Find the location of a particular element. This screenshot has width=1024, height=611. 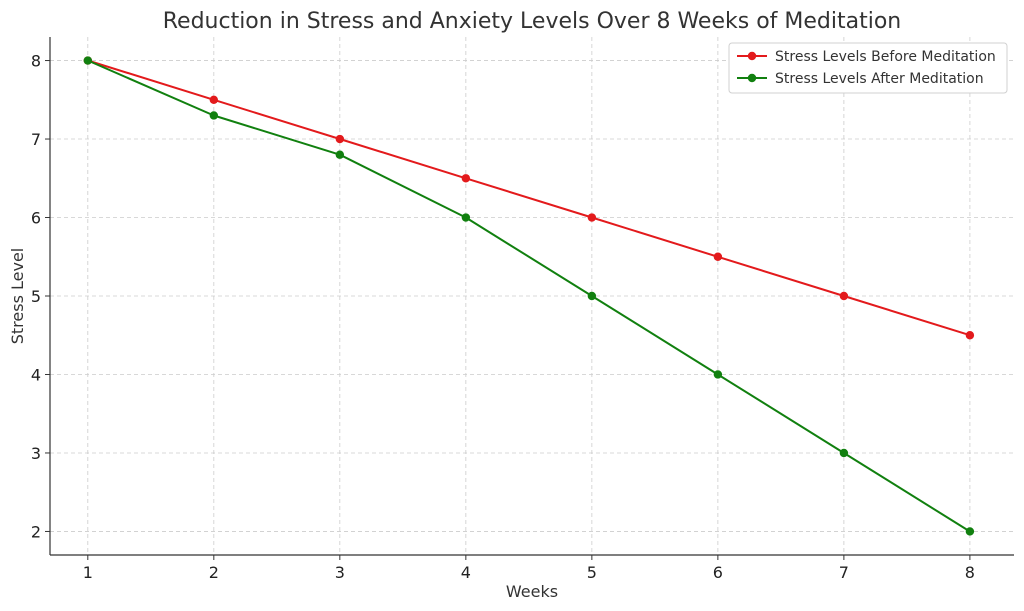

x-tick-label: 2 is located at coordinates (214, 572).